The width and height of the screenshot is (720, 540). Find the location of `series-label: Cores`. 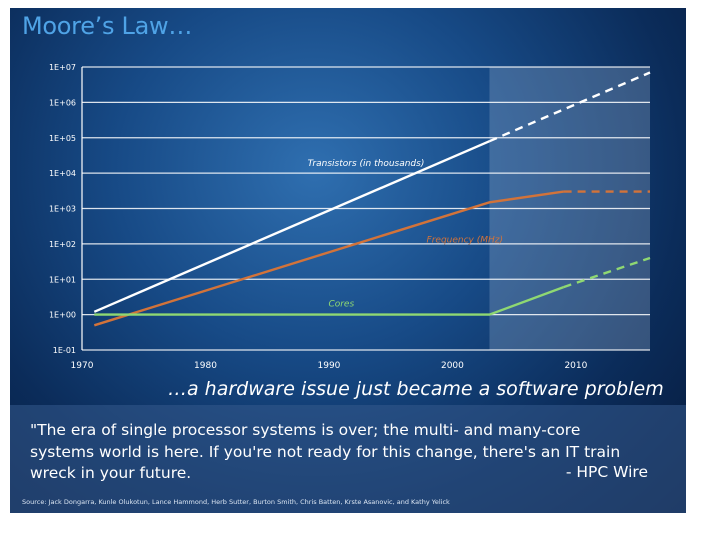

series-label: Cores is located at coordinates (341, 304).